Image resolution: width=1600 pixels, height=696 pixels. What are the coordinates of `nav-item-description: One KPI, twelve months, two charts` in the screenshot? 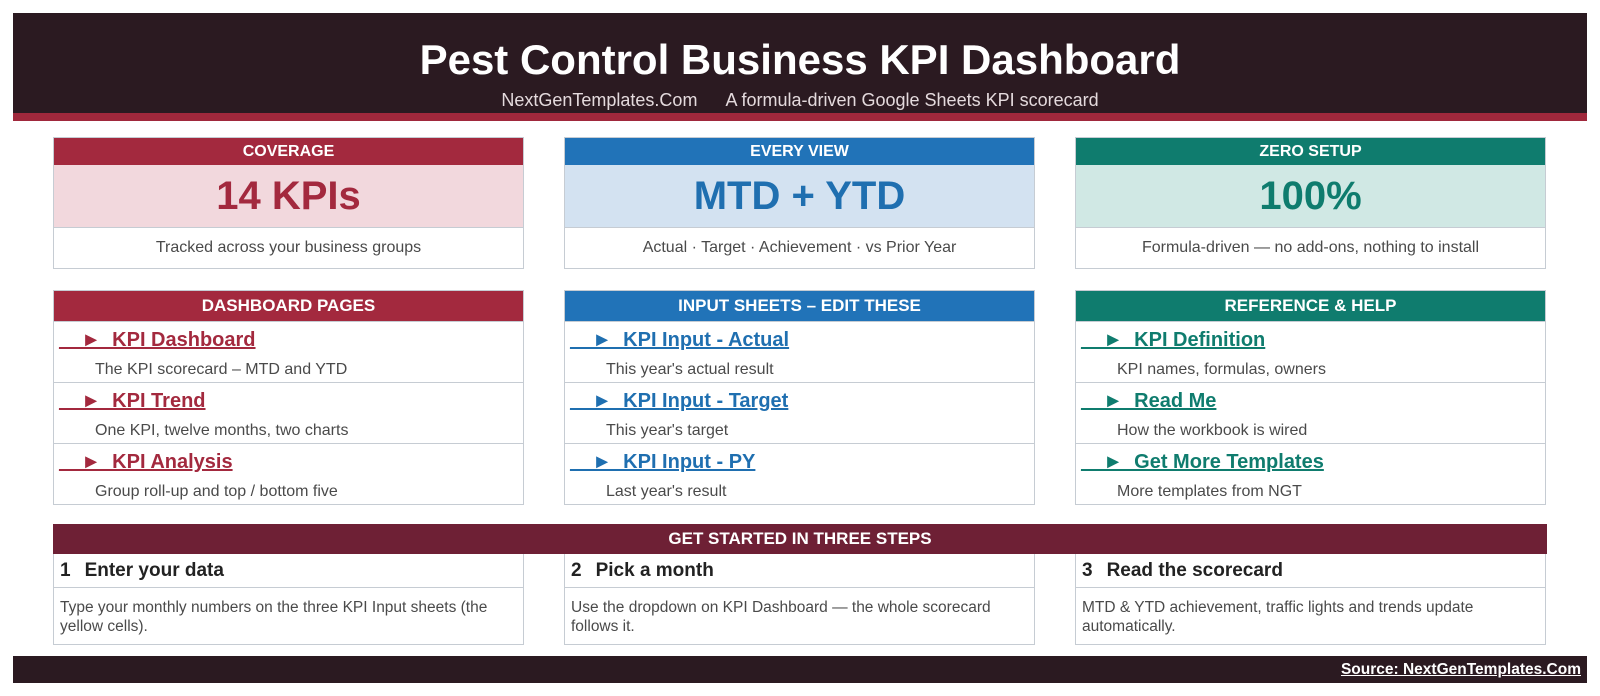 It's located at (222, 430).